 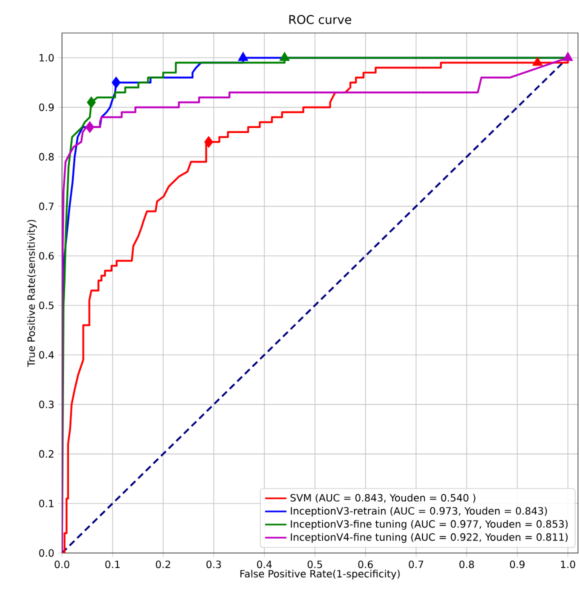 I want to click on x-tick-label: 0.0, so click(x=62, y=564).